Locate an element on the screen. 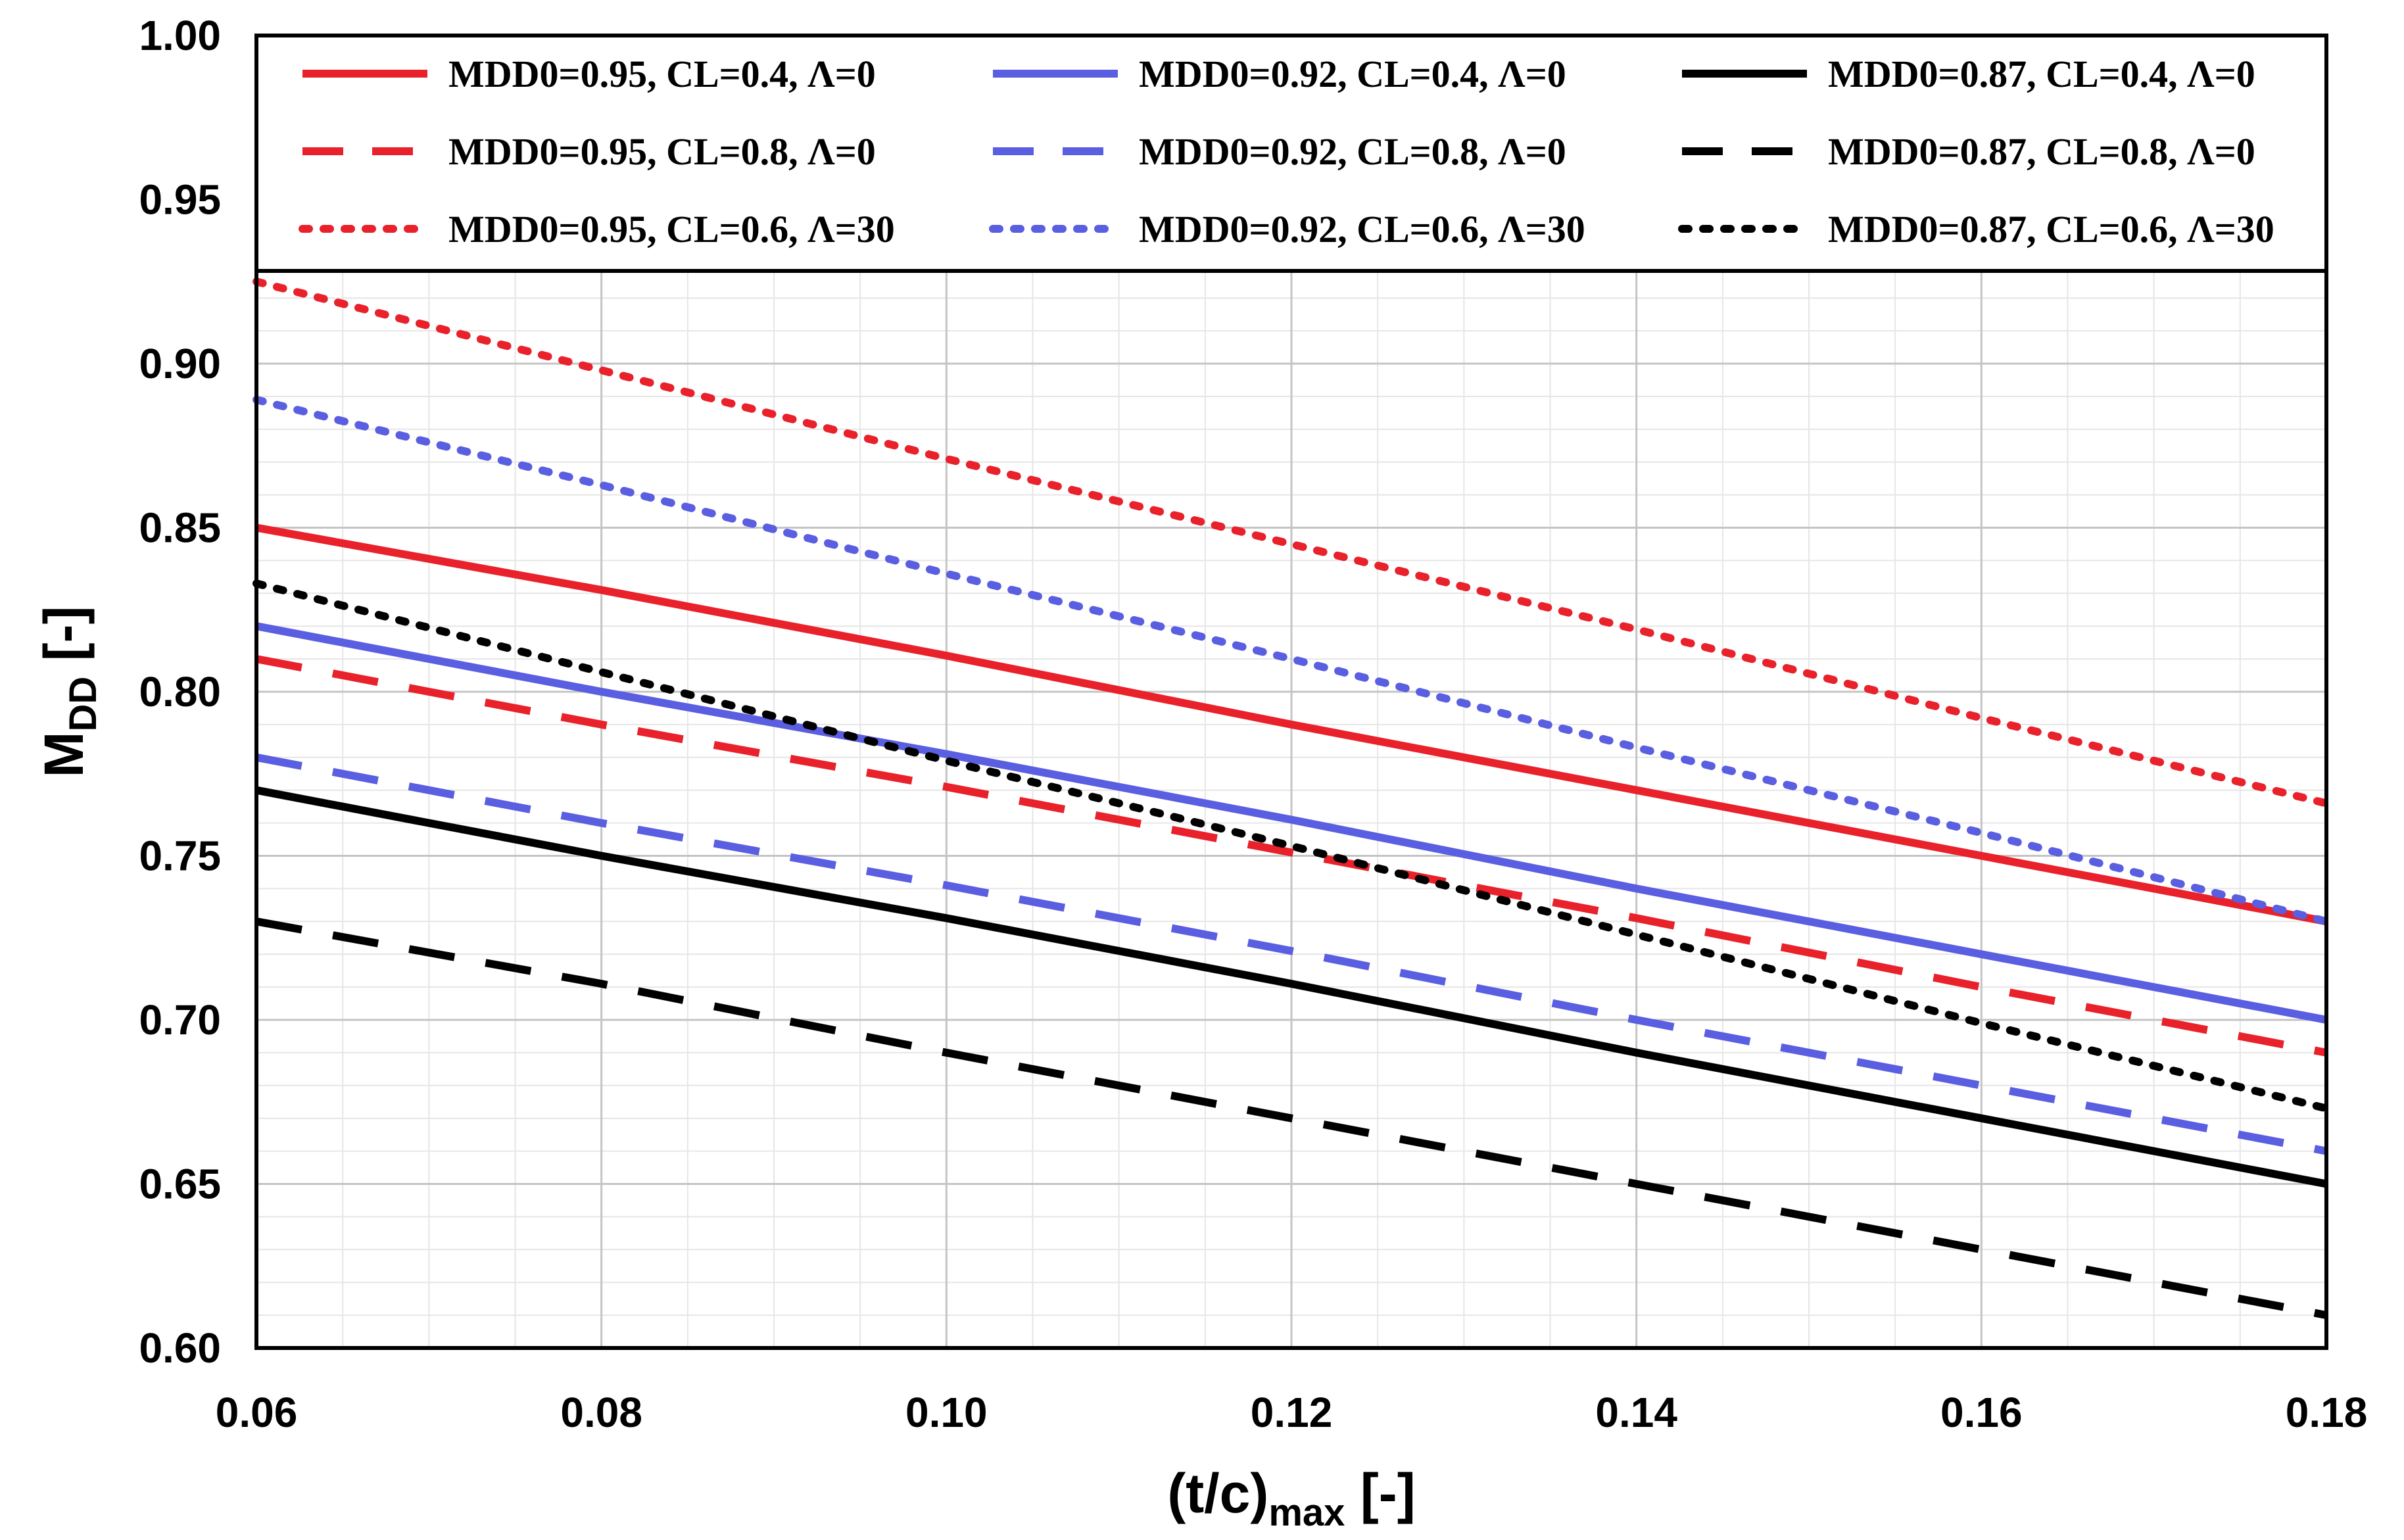 The height and width of the screenshot is (1540, 2404). x-tick-label: 0.12 is located at coordinates (1292, 1412).